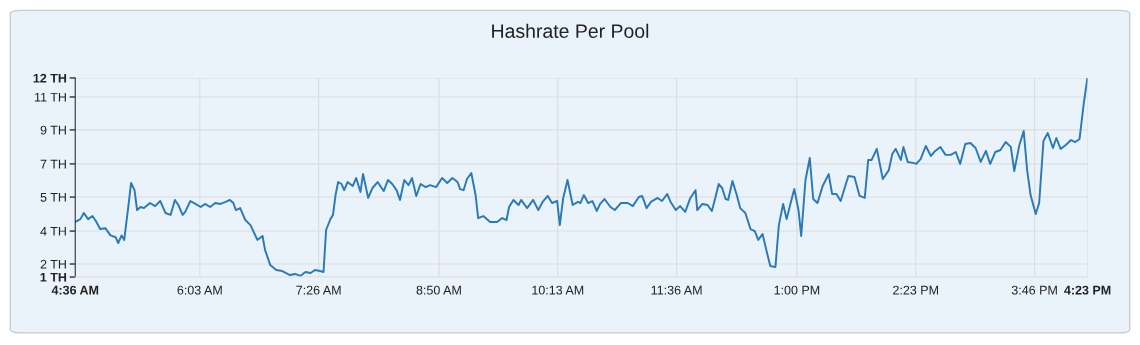 The image size is (1140, 345). I want to click on y-tick-label: 1 TH, so click(53, 277).